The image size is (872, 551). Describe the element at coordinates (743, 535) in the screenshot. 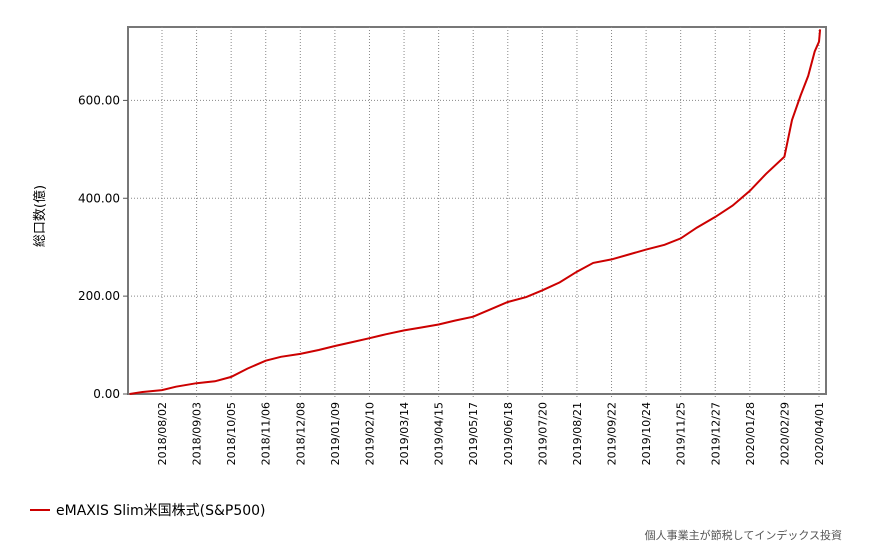

I see `watermark: 個人事業主が節税してインデックス投資` at that location.